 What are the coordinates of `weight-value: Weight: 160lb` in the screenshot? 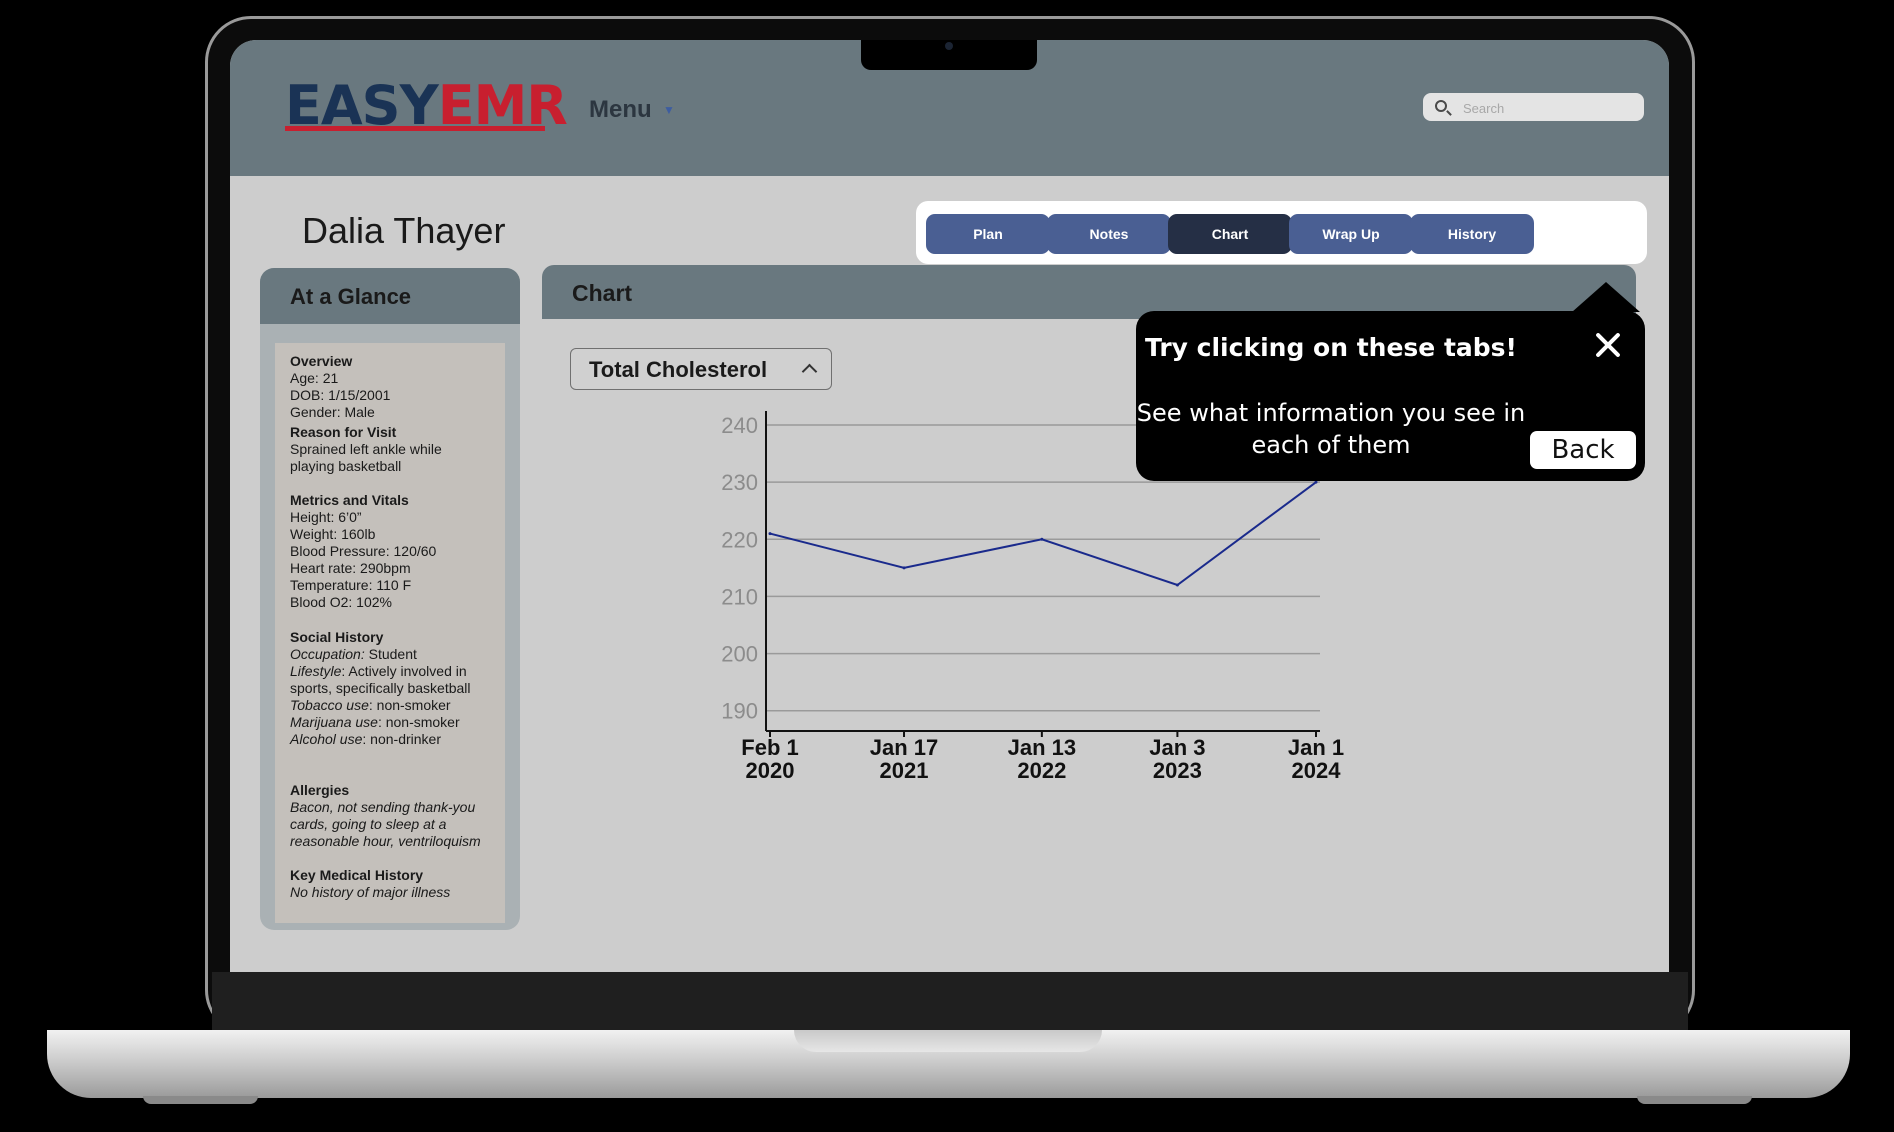 It's located at (333, 534).